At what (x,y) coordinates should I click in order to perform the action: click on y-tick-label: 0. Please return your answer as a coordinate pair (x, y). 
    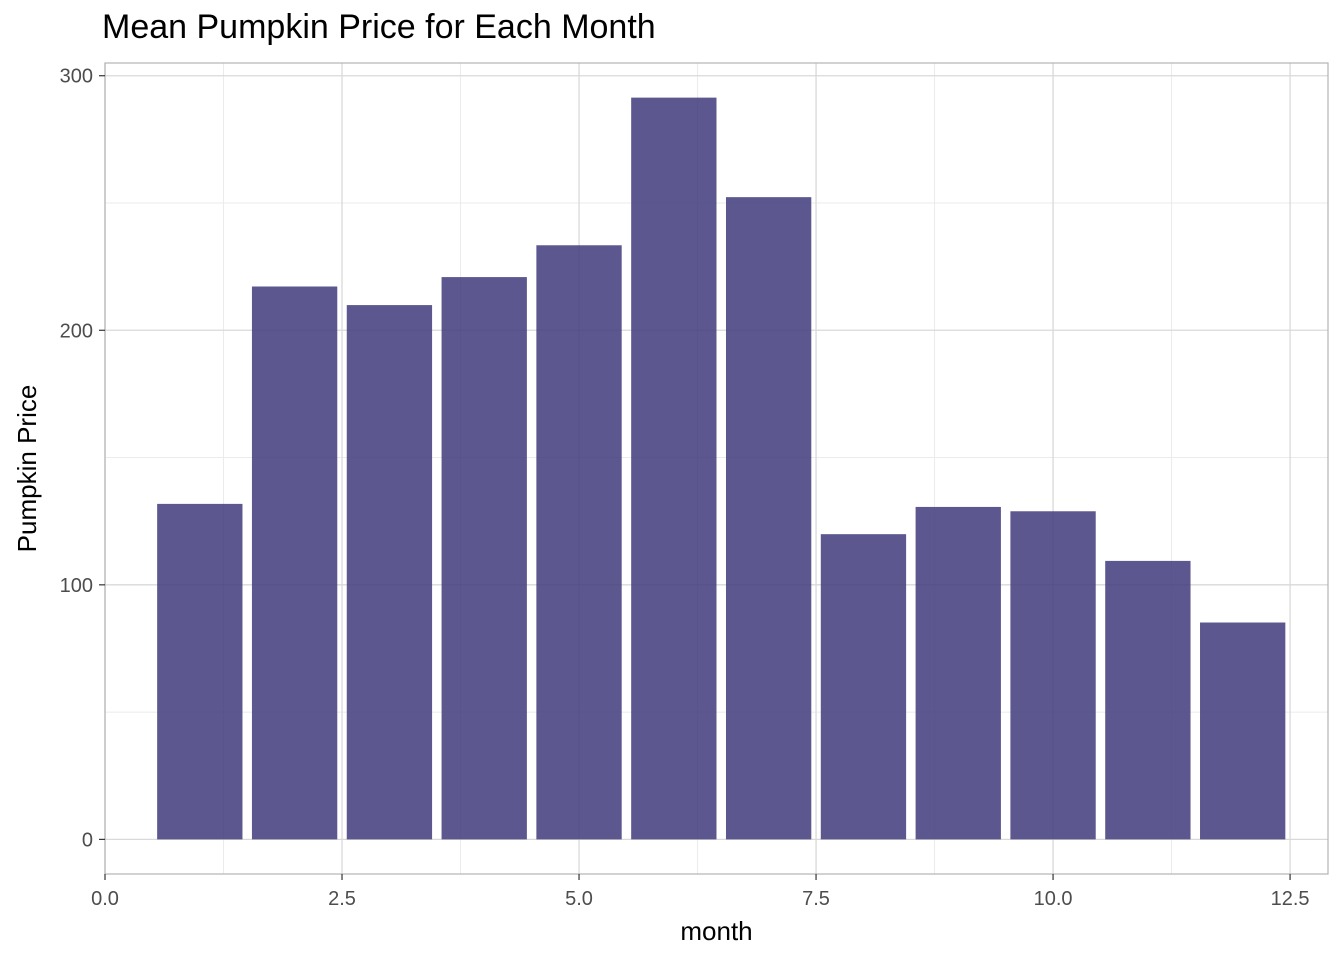
    Looking at the image, I should click on (87, 840).